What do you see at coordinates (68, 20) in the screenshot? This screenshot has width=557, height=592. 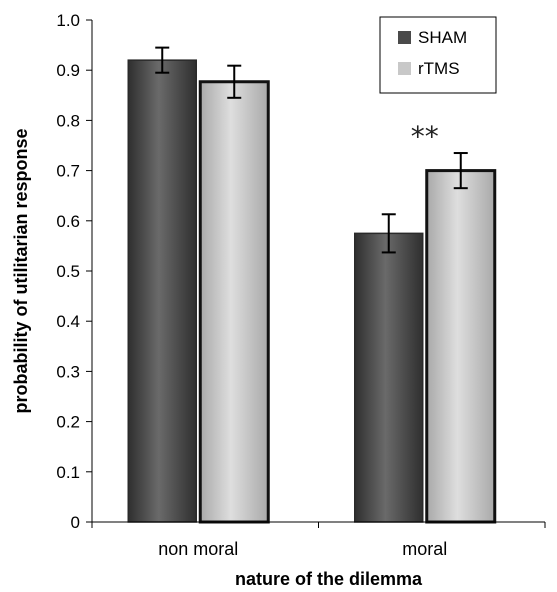 I see `y-tick-label: 1.0` at bounding box center [68, 20].